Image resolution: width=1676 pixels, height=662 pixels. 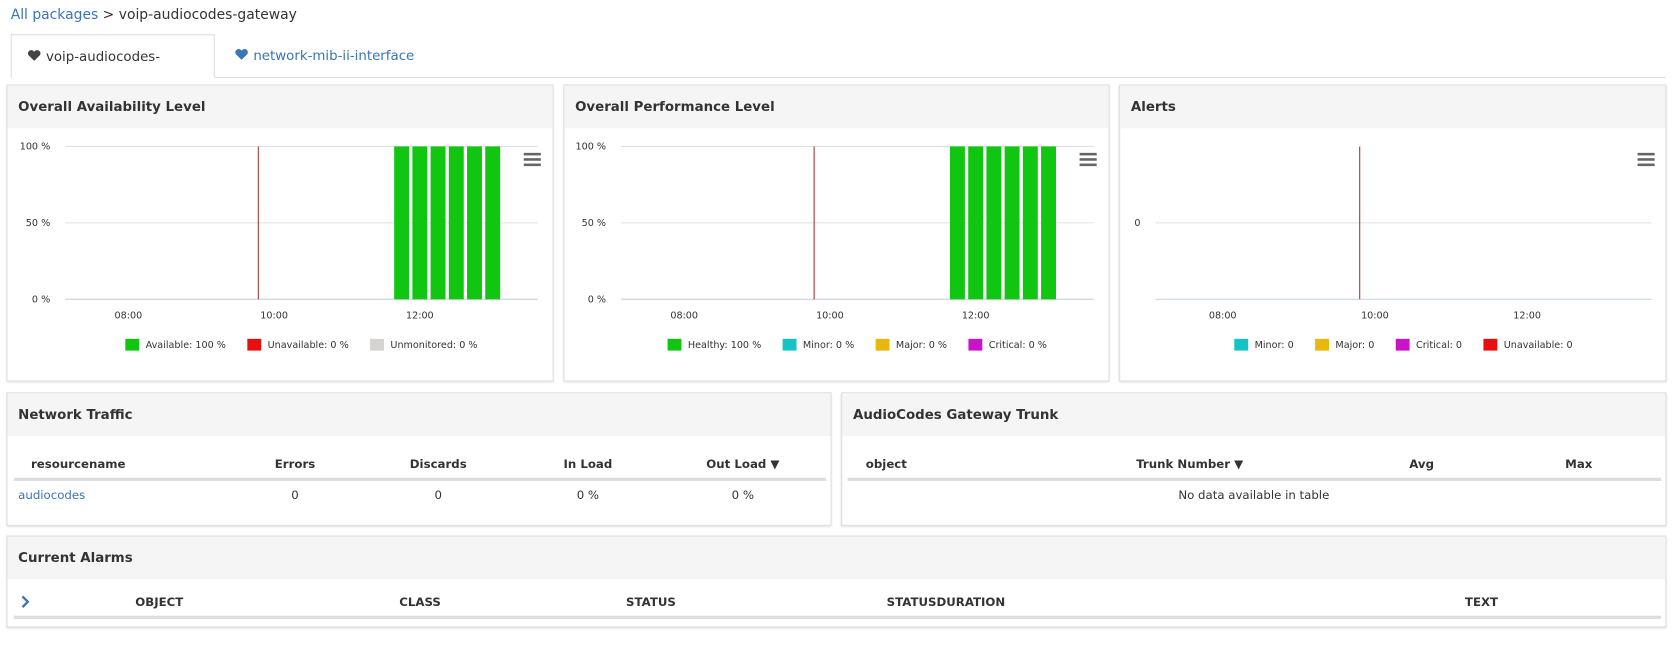 What do you see at coordinates (334, 55) in the screenshot?
I see `tab-label: network-mib-ii-interface` at bounding box center [334, 55].